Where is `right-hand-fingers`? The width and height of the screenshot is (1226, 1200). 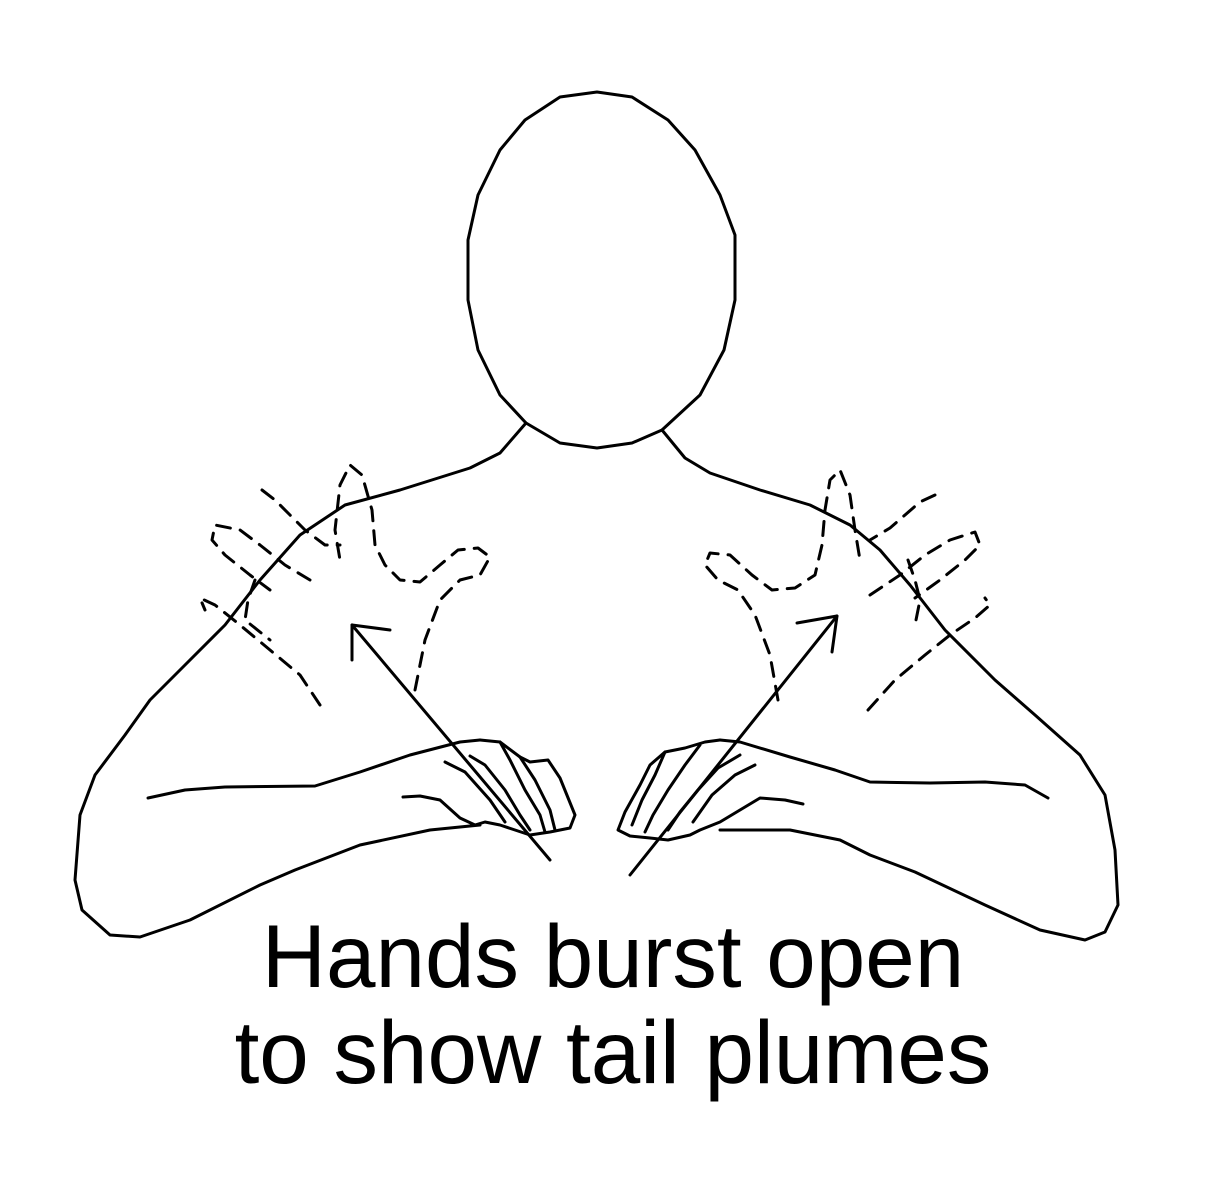
right-hand-fingers is located at coordinates (693, 788).